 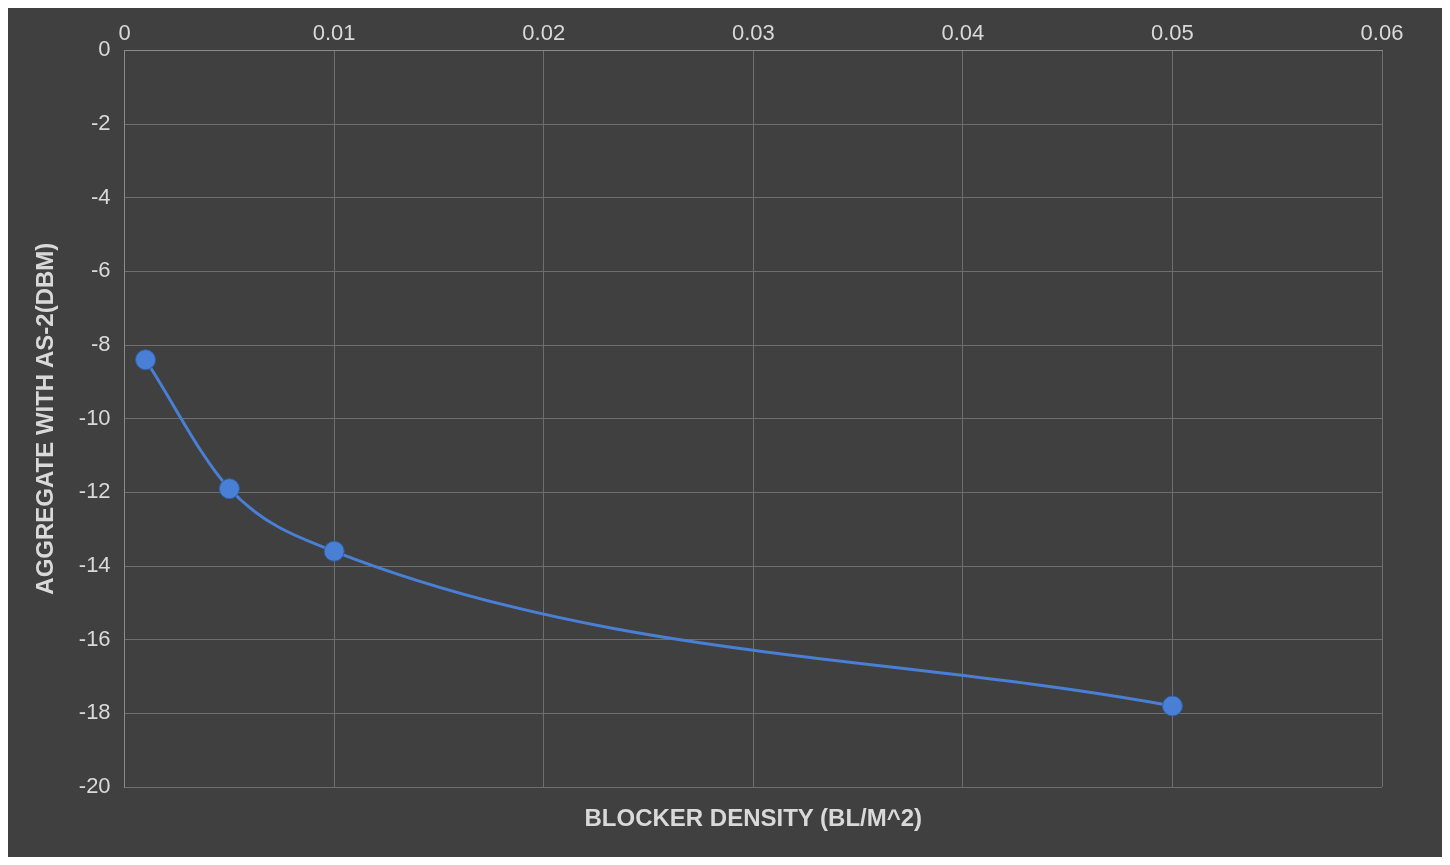 What do you see at coordinates (94, 491) in the screenshot?
I see `y-tick-label: -12` at bounding box center [94, 491].